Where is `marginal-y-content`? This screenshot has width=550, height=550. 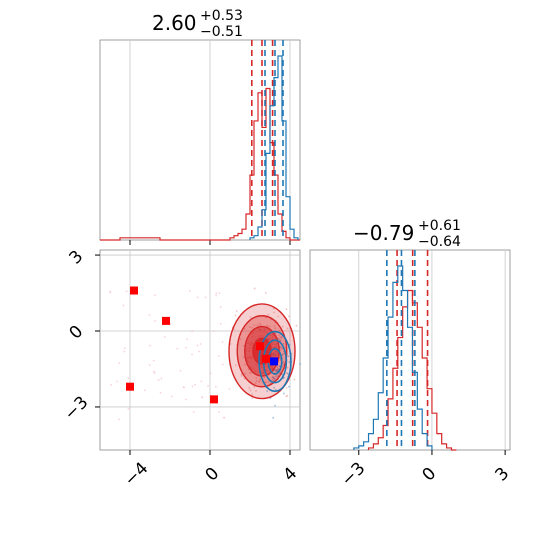 marginal-y-content is located at coordinates (429, 352).